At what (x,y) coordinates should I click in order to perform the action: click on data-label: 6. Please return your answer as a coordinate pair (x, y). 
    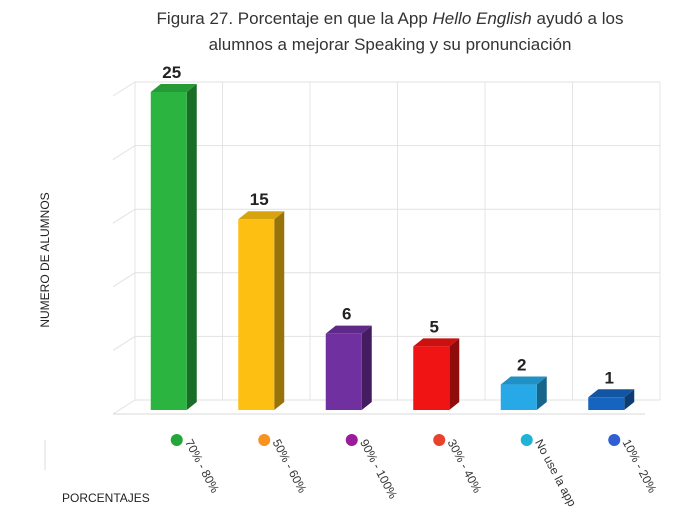
    Looking at the image, I should click on (346, 314).